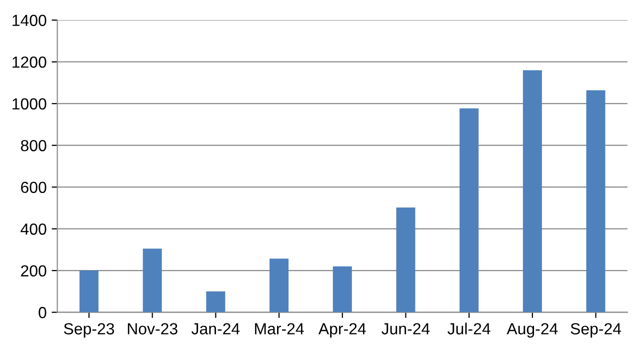  Describe the element at coordinates (406, 328) in the screenshot. I see `x-tick-label: Jun-24` at that location.